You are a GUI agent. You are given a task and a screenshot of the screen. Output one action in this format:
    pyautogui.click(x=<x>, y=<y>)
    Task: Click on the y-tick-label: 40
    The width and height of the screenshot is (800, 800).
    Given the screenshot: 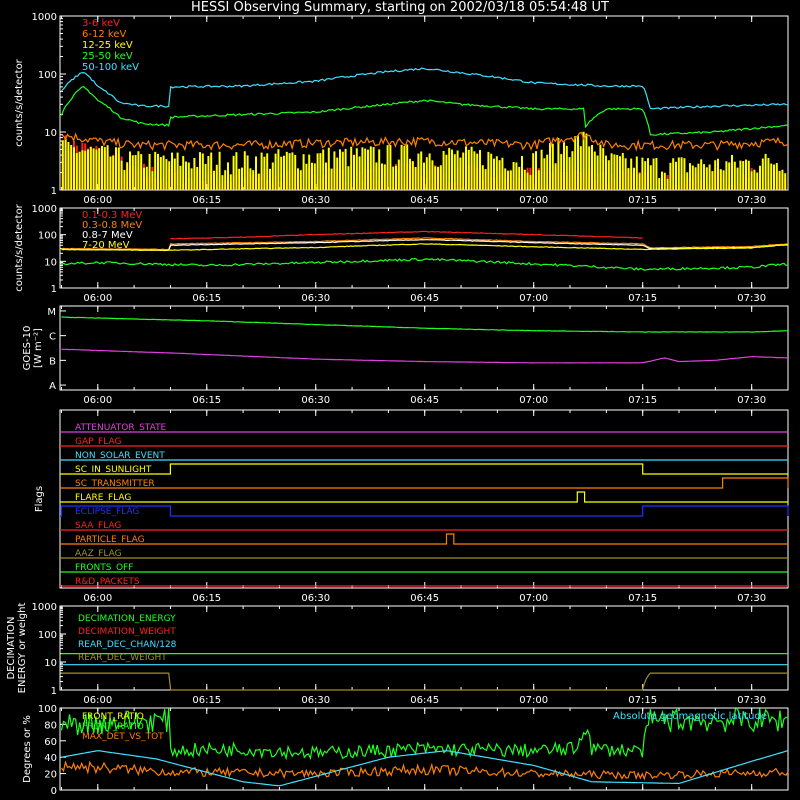 What is the action you would take?
    pyautogui.click(x=50, y=758)
    